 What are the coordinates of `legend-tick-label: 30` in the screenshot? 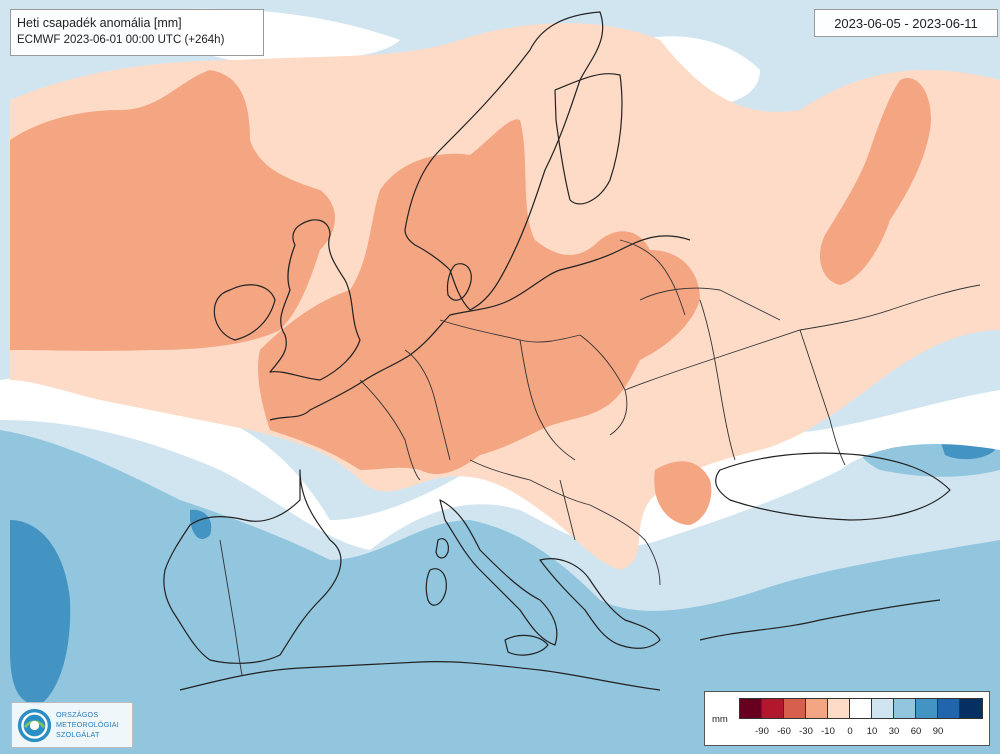 It's located at (894, 731).